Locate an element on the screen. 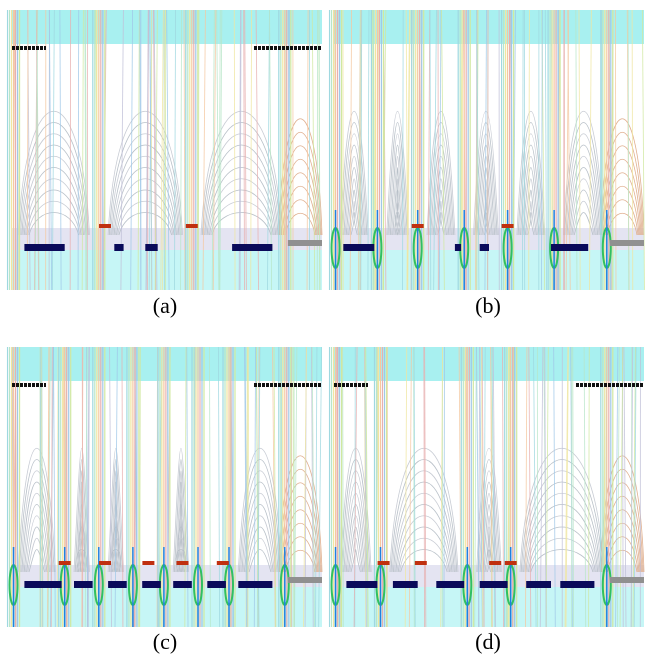 This screenshot has width=649, height=666. top-band is located at coordinates (489, 27).